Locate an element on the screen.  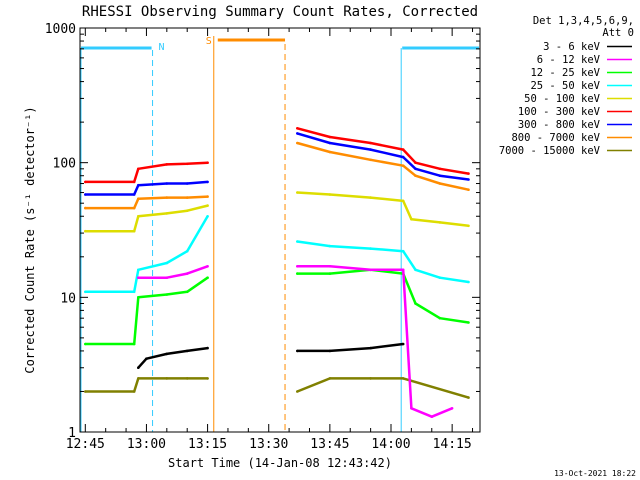
series-point-2-2-s0 is located at coordinates (138, 297).